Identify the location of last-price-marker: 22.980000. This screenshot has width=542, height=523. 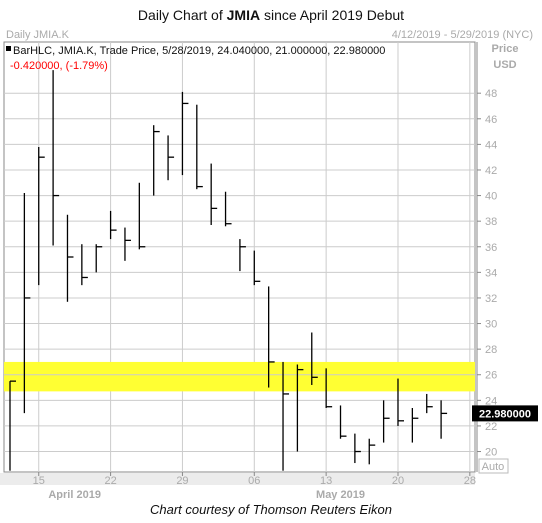
(505, 413).